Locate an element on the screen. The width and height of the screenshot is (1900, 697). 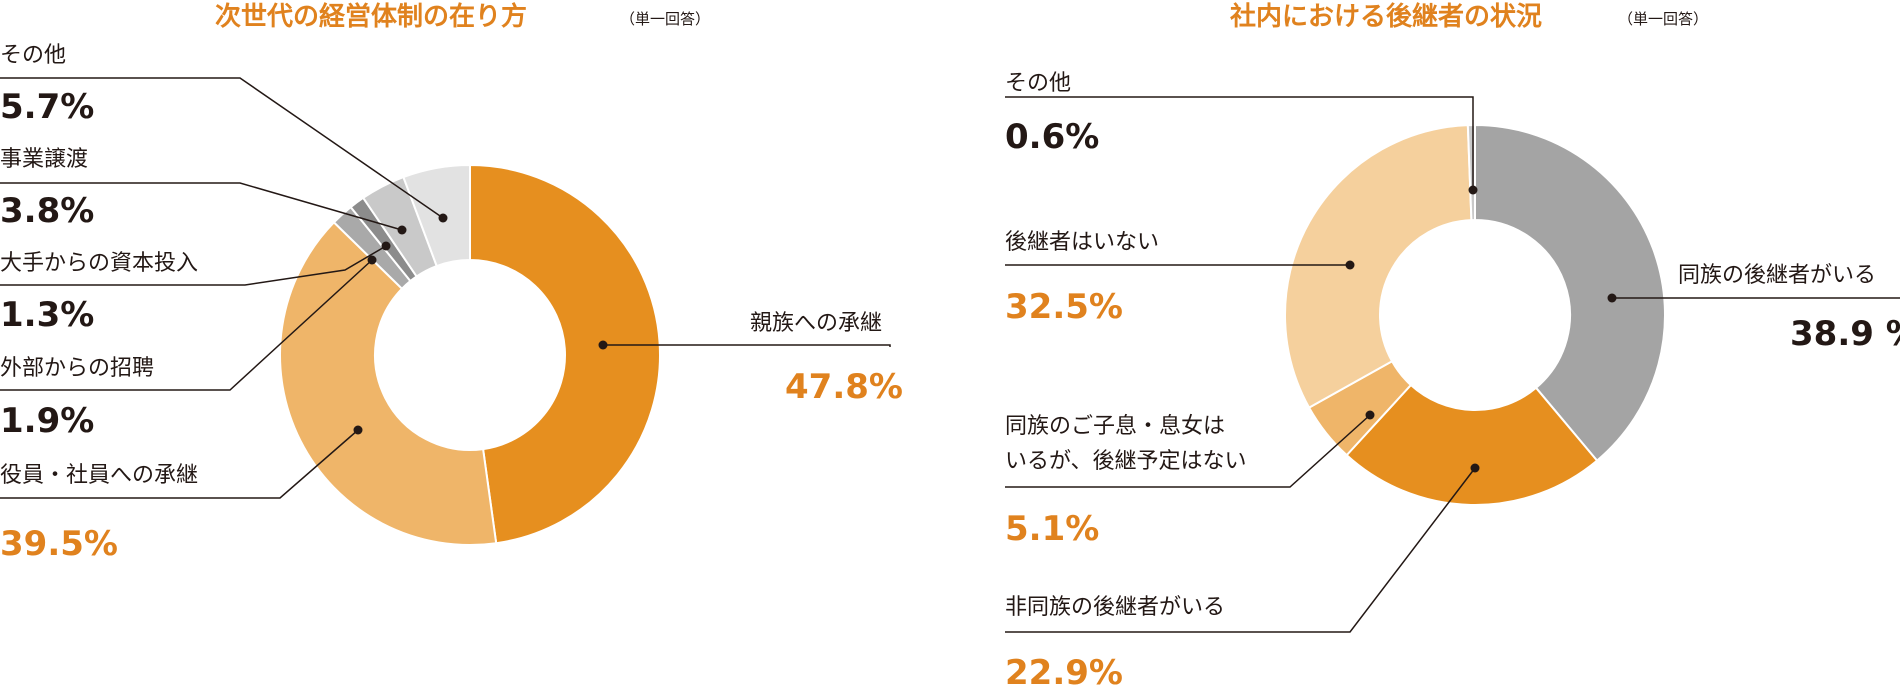
chart-1-donut is located at coordinates (470, 354).